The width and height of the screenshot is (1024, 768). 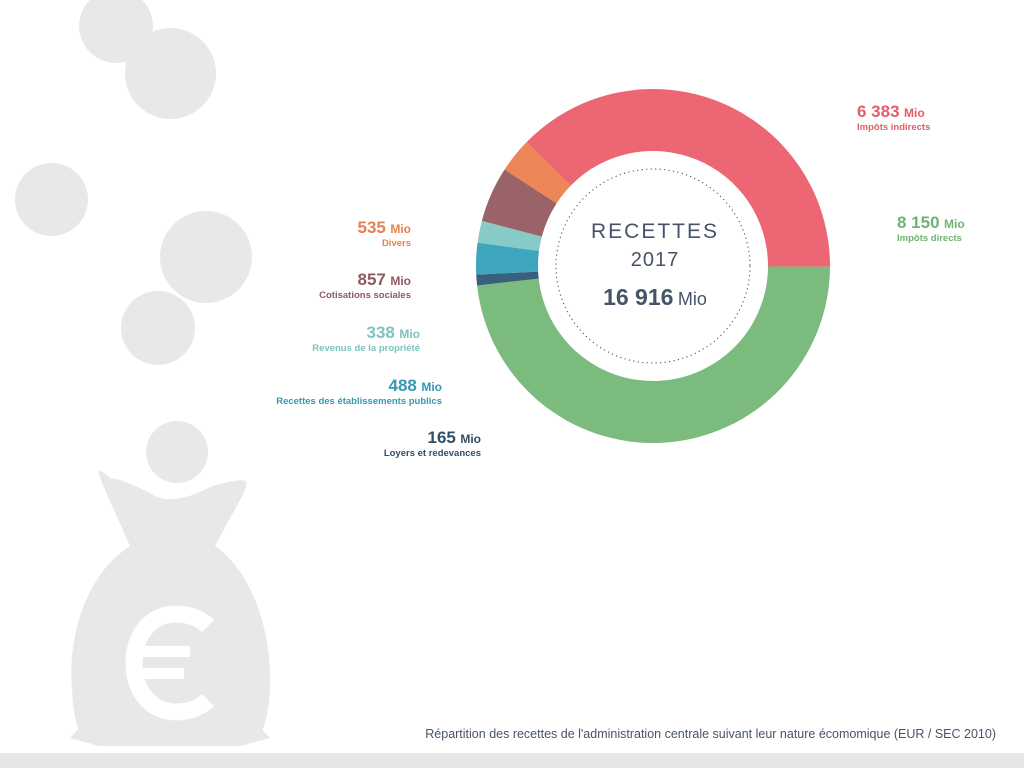 I want to click on donut-slice-loyers, so click(x=507, y=278).